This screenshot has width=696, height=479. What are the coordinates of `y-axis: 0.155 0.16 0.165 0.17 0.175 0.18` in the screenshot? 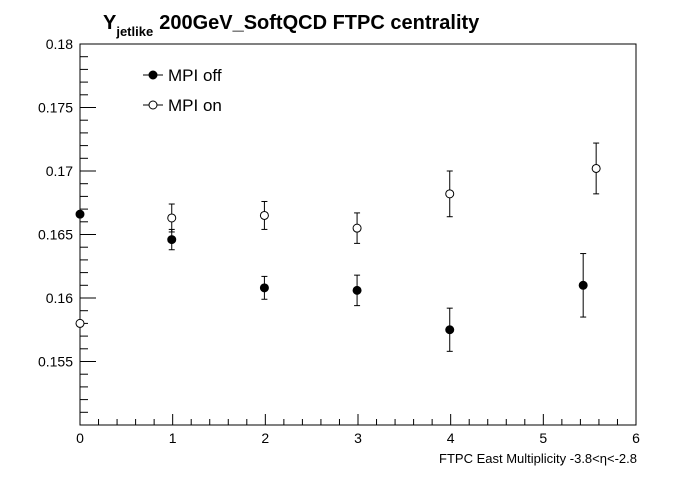 It's located at (67, 231).